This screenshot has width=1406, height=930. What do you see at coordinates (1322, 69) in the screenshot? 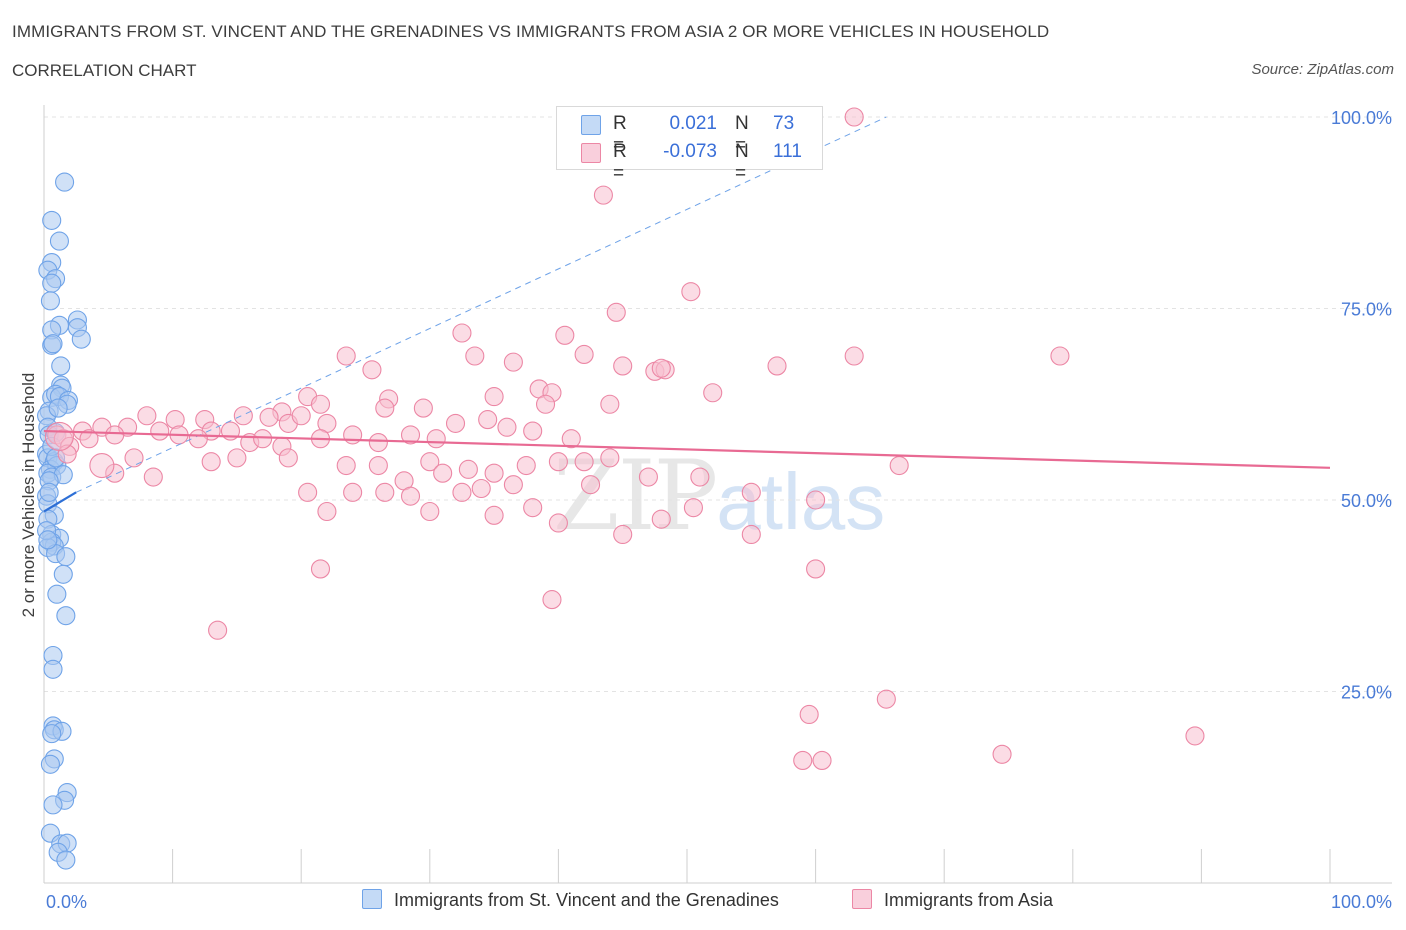
I see `chart-source: Source: ZipAtlas.com` at bounding box center [1322, 69].